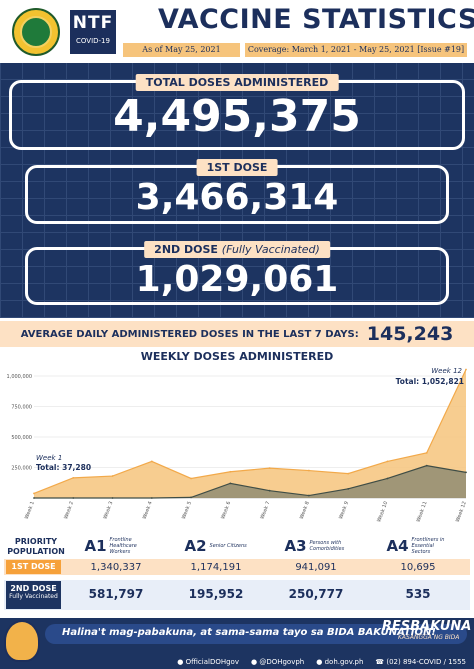 This screenshot has height=669, width=474. I want to click on facebook-contact: ● OfficialDOHgov, so click(208, 661).